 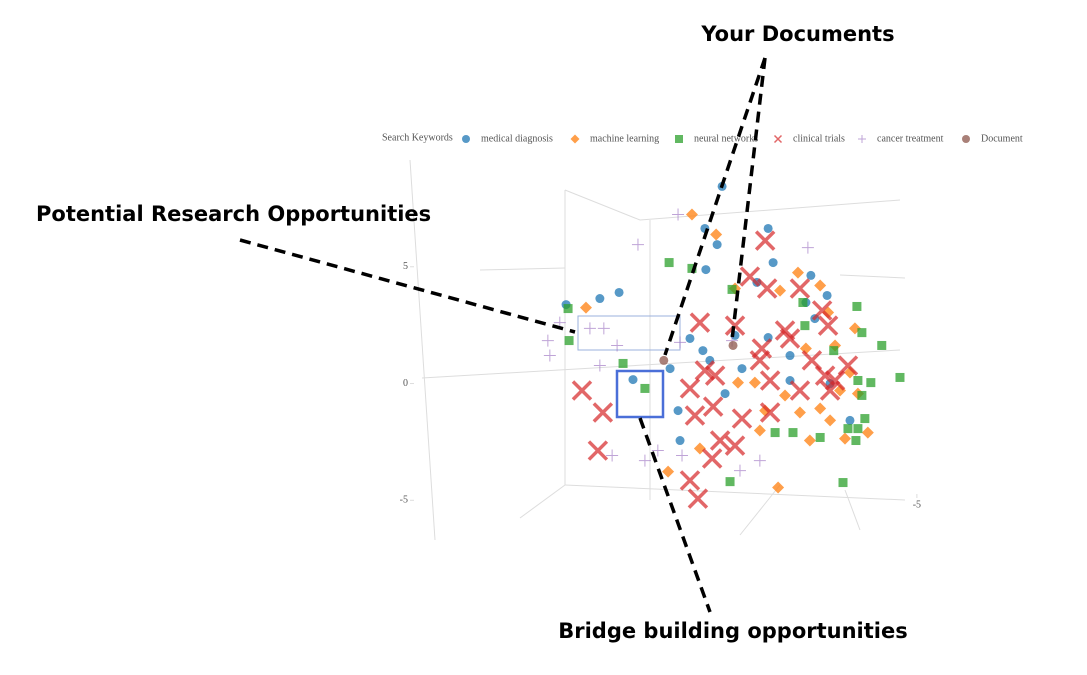 I want to click on legend-title: Search Keywords, so click(x=417, y=137).